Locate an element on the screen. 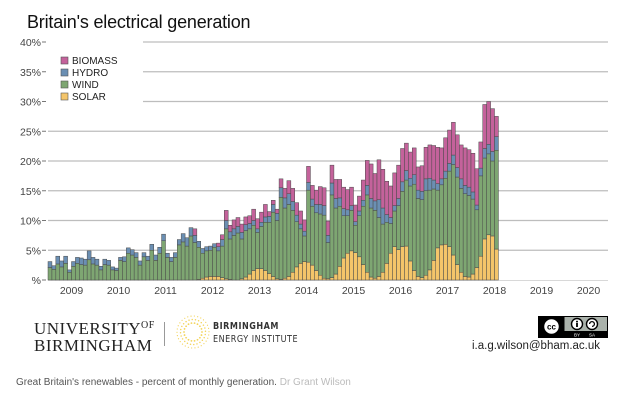 The width and height of the screenshot is (629, 401). sunburst-icon is located at coordinates (193, 332).